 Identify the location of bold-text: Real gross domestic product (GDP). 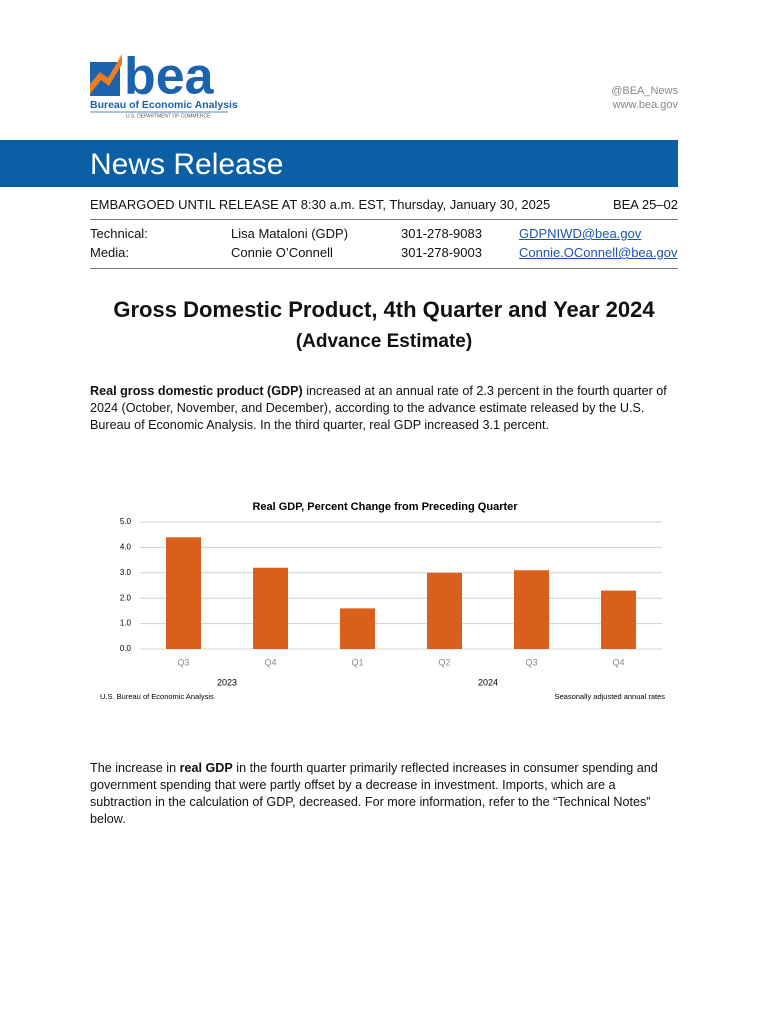
(196, 391).